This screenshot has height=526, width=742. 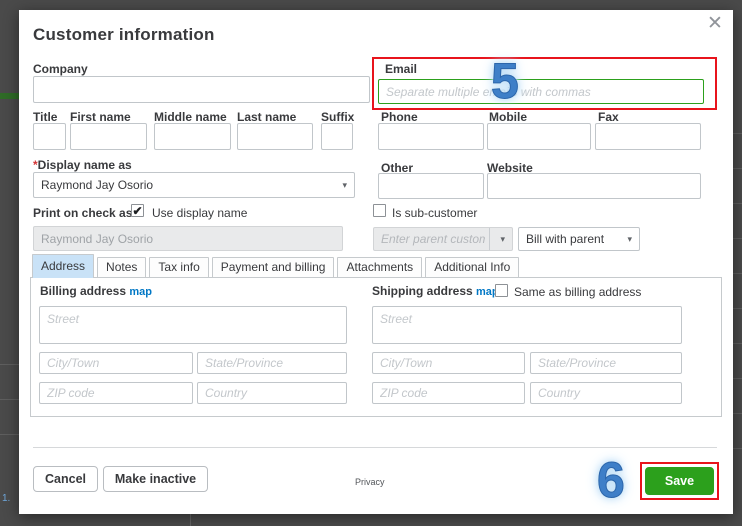 I want to click on select-divider, so click(x=490, y=239).